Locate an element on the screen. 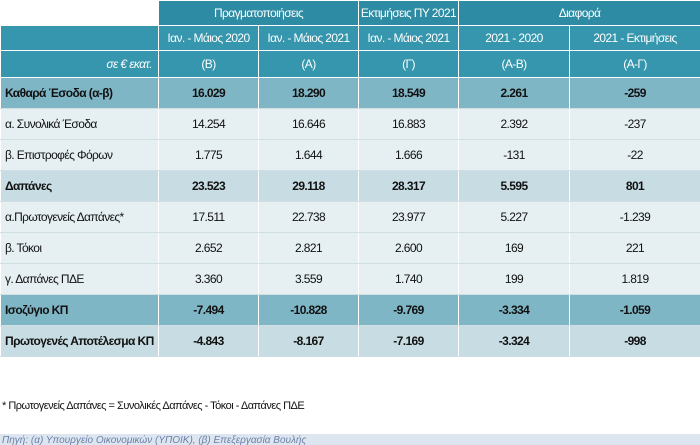 This screenshot has width=700, height=445. row-label: Πρωτογενές Αποτέλεσμα ΚΠ is located at coordinates (79, 341).